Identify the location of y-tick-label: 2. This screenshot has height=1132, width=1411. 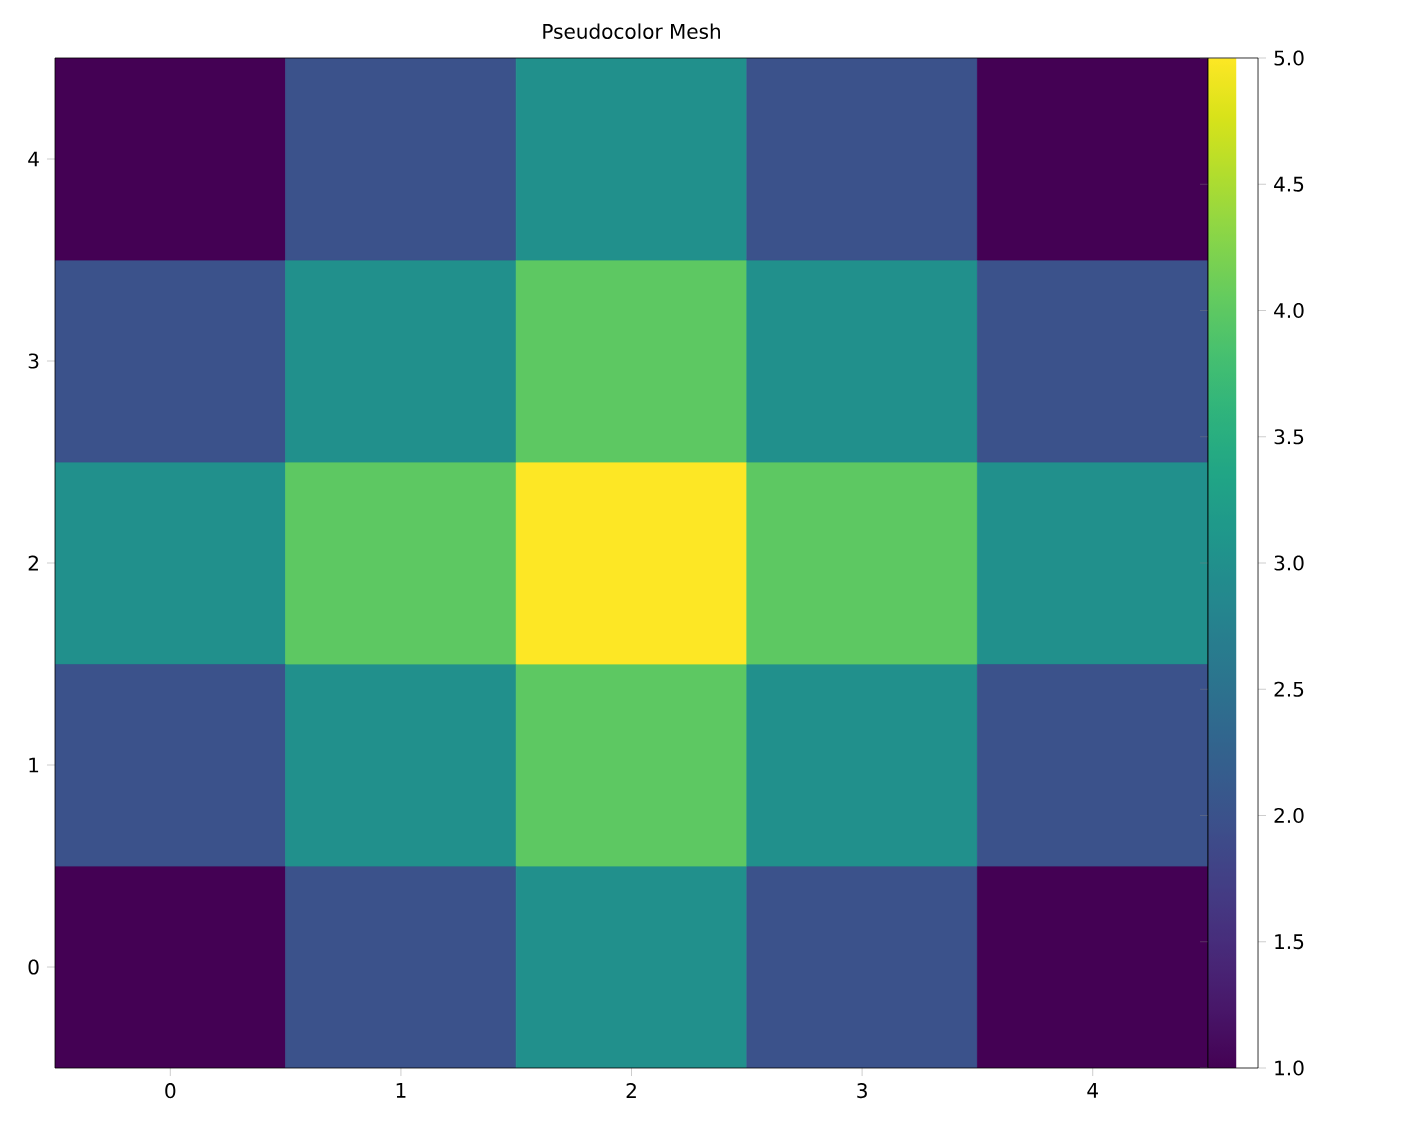
(33, 563).